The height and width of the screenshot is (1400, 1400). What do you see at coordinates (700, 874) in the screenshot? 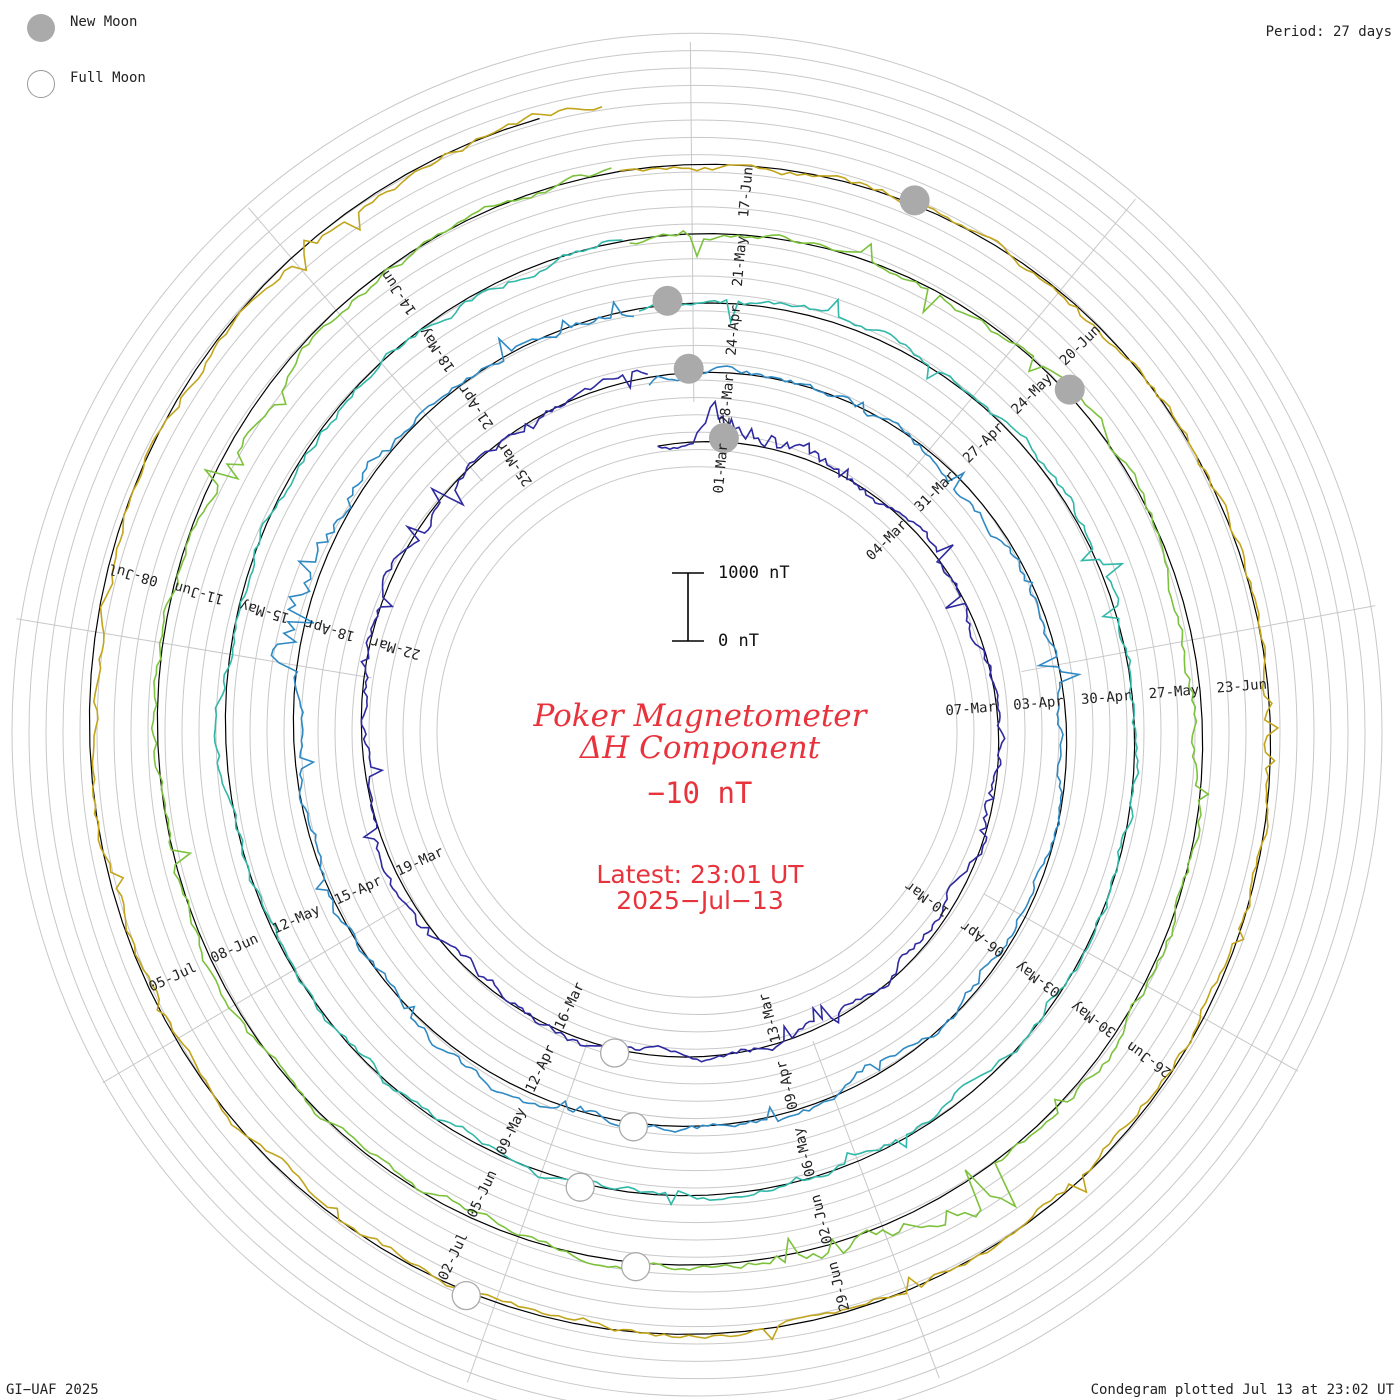
I see `latest-time: Latest: 23:01 UT` at bounding box center [700, 874].